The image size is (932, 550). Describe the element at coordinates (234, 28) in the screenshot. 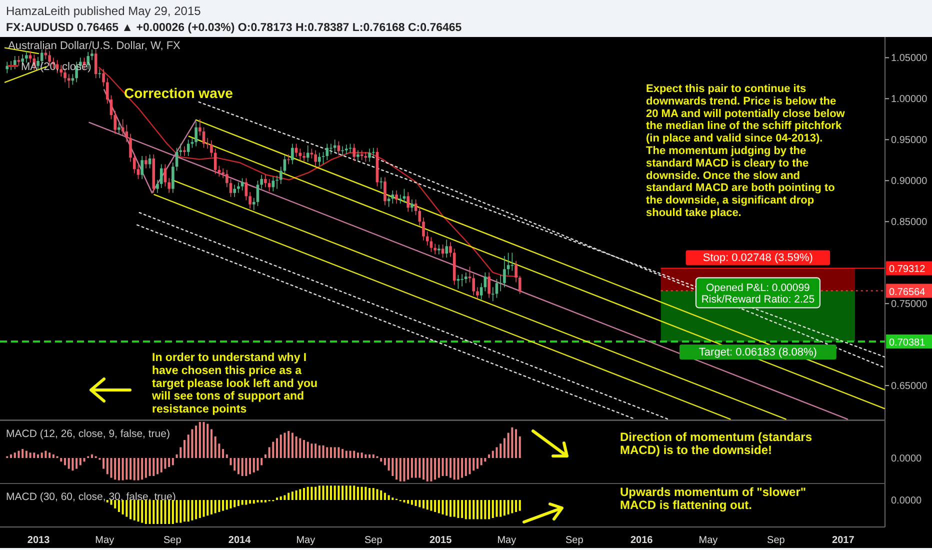

I see `chart-subtitle: FX:AUDUSD 0.76465 ▲ +0.00026 (+0.03%) O:0.78173 H:0.78387 L:0.76168 C:0.76465` at that location.